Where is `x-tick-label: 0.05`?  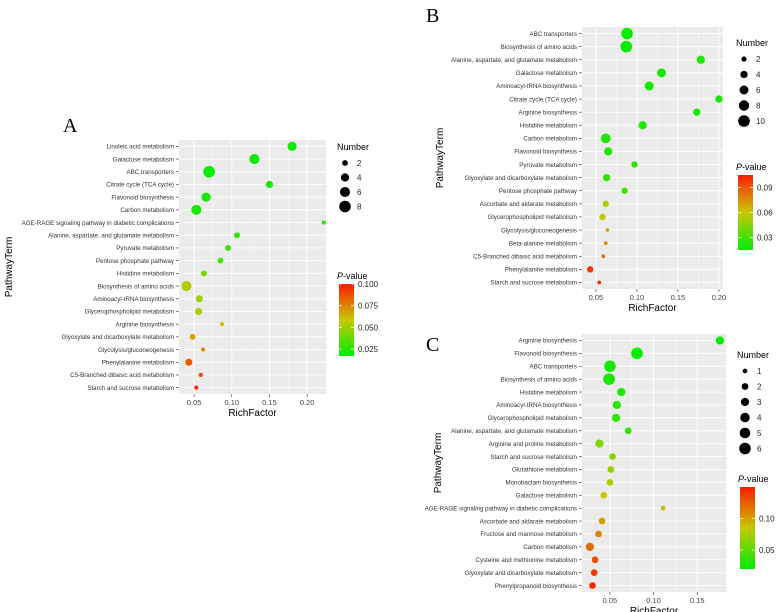
x-tick-label: 0.05 is located at coordinates (610, 600).